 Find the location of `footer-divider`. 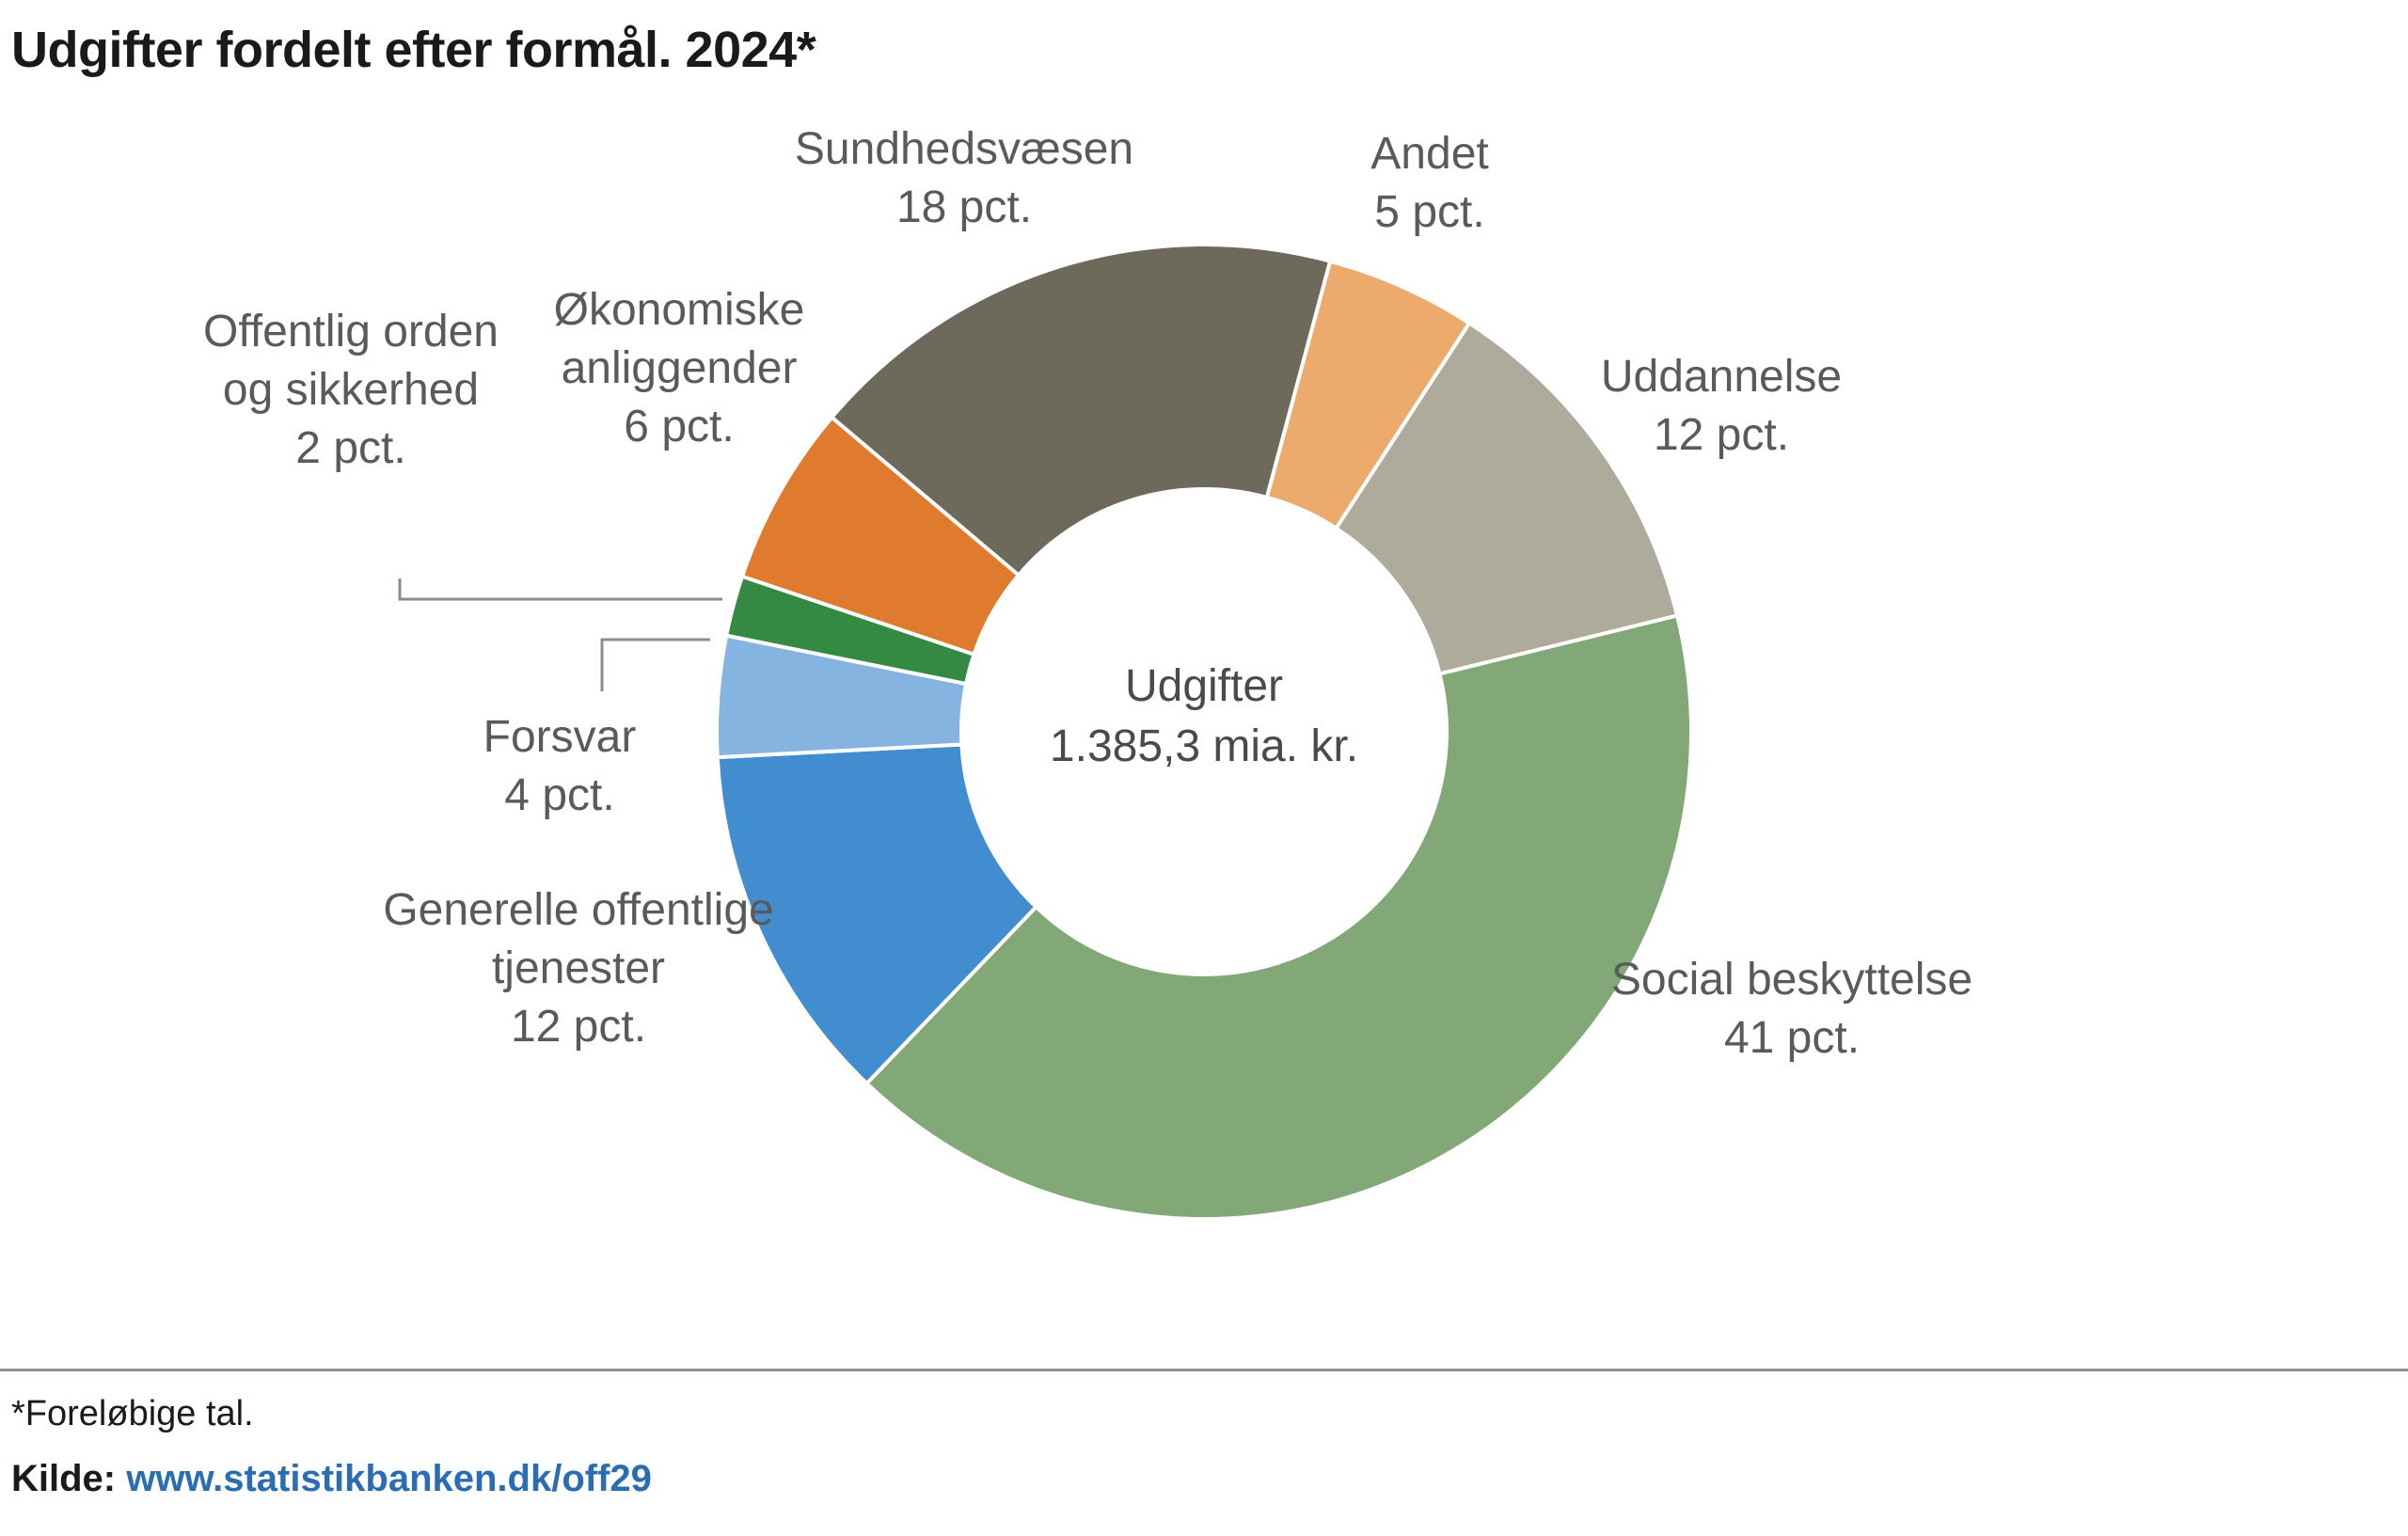

footer-divider is located at coordinates (1204, 1370).